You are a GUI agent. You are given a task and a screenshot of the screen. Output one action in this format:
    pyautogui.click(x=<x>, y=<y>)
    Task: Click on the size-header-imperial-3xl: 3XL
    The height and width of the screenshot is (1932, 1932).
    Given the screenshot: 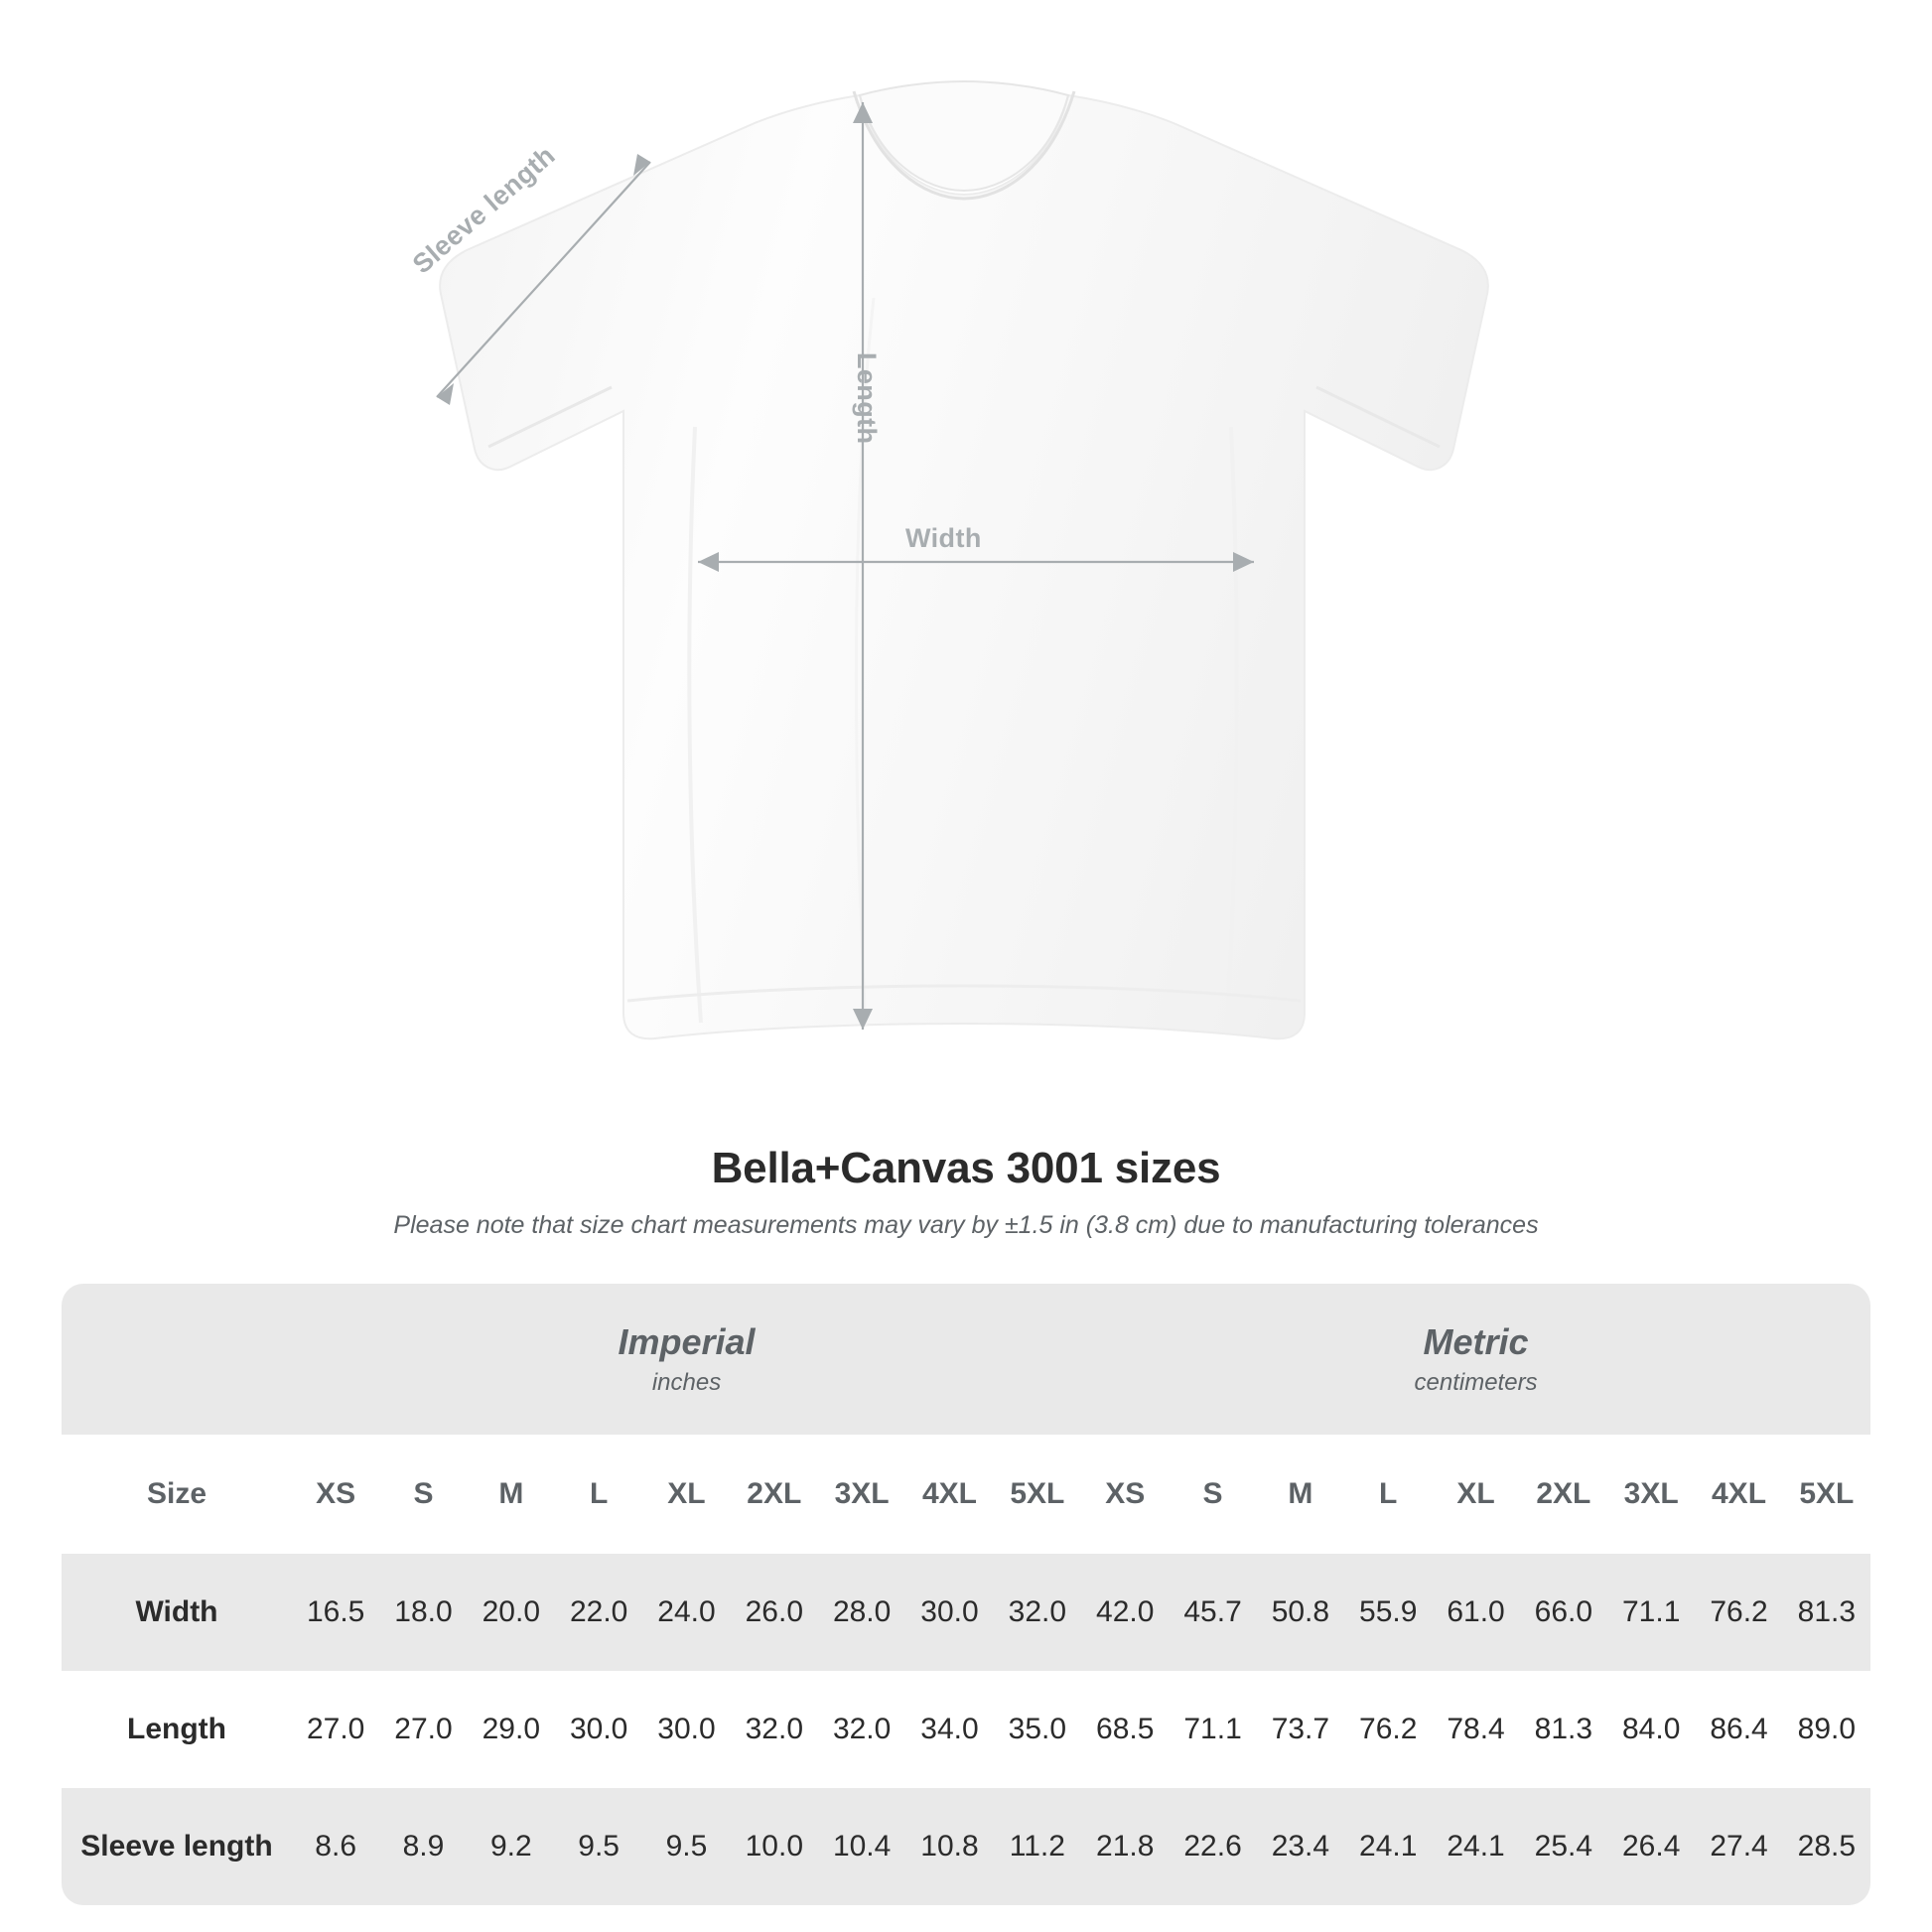 What is the action you would take?
    pyautogui.click(x=861, y=1494)
    